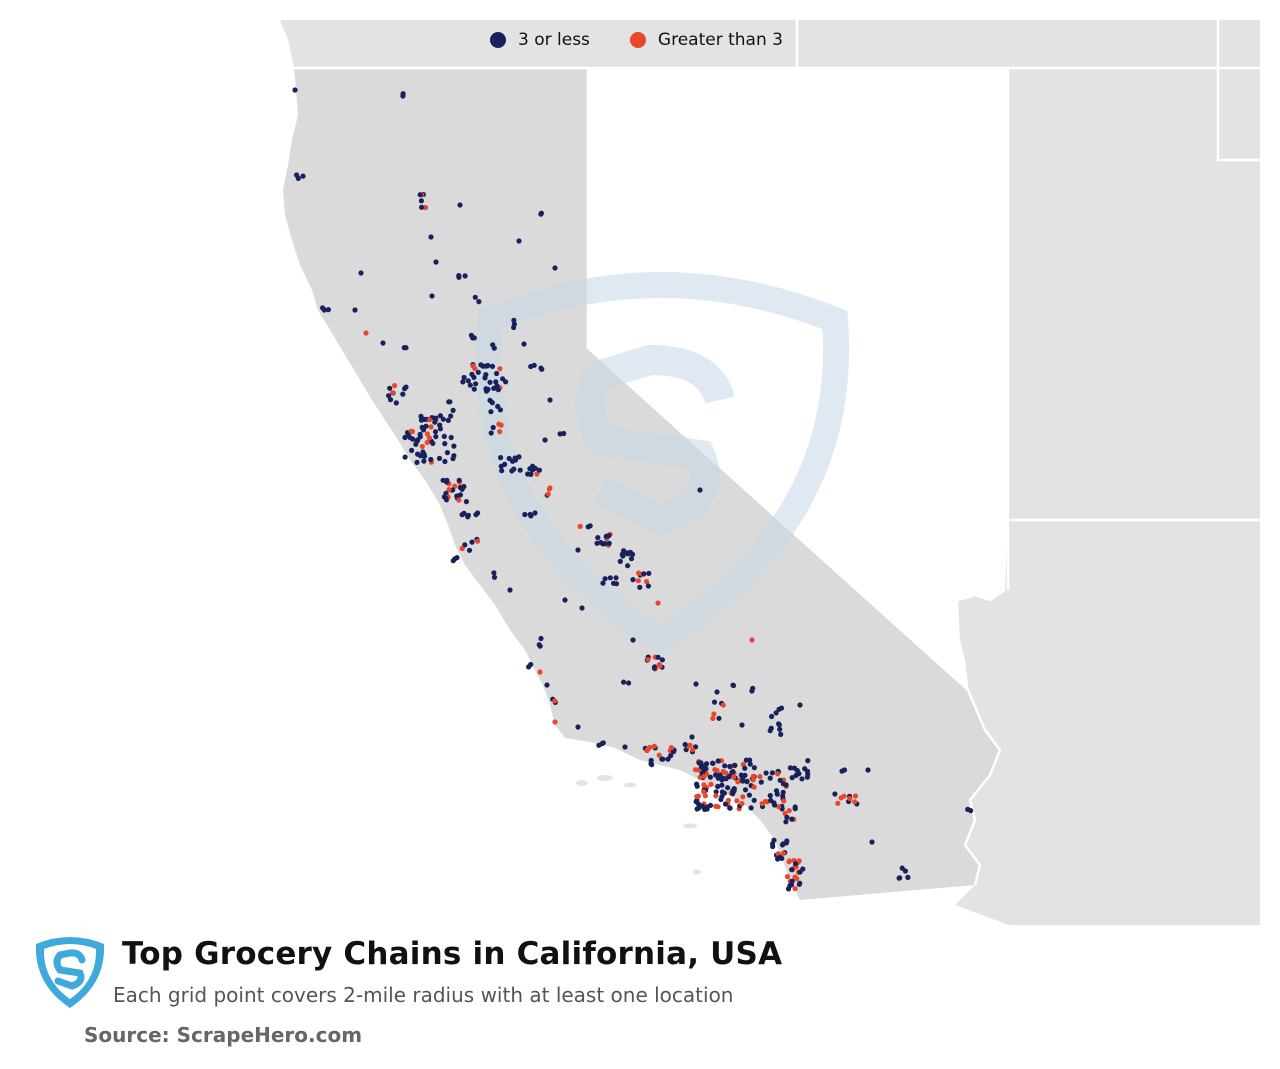 The image size is (1280, 1069). What do you see at coordinates (223, 1035) in the screenshot?
I see `source-credit: Source: ScrapeHero.com` at bounding box center [223, 1035].